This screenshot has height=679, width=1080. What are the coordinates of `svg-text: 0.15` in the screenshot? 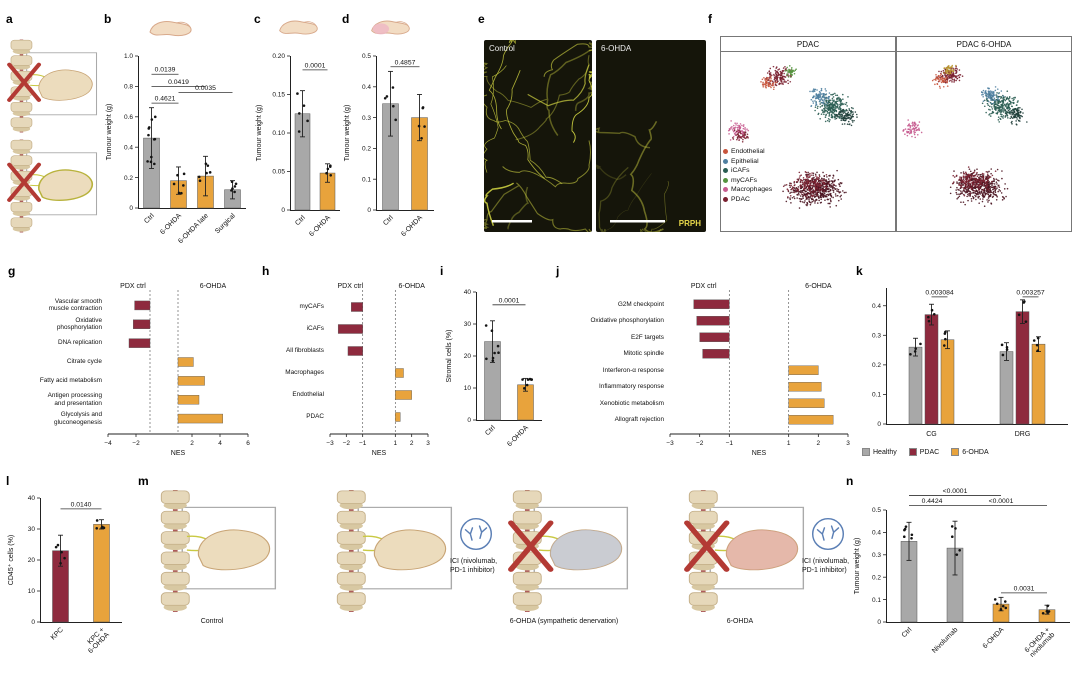 It's located at (278, 95).